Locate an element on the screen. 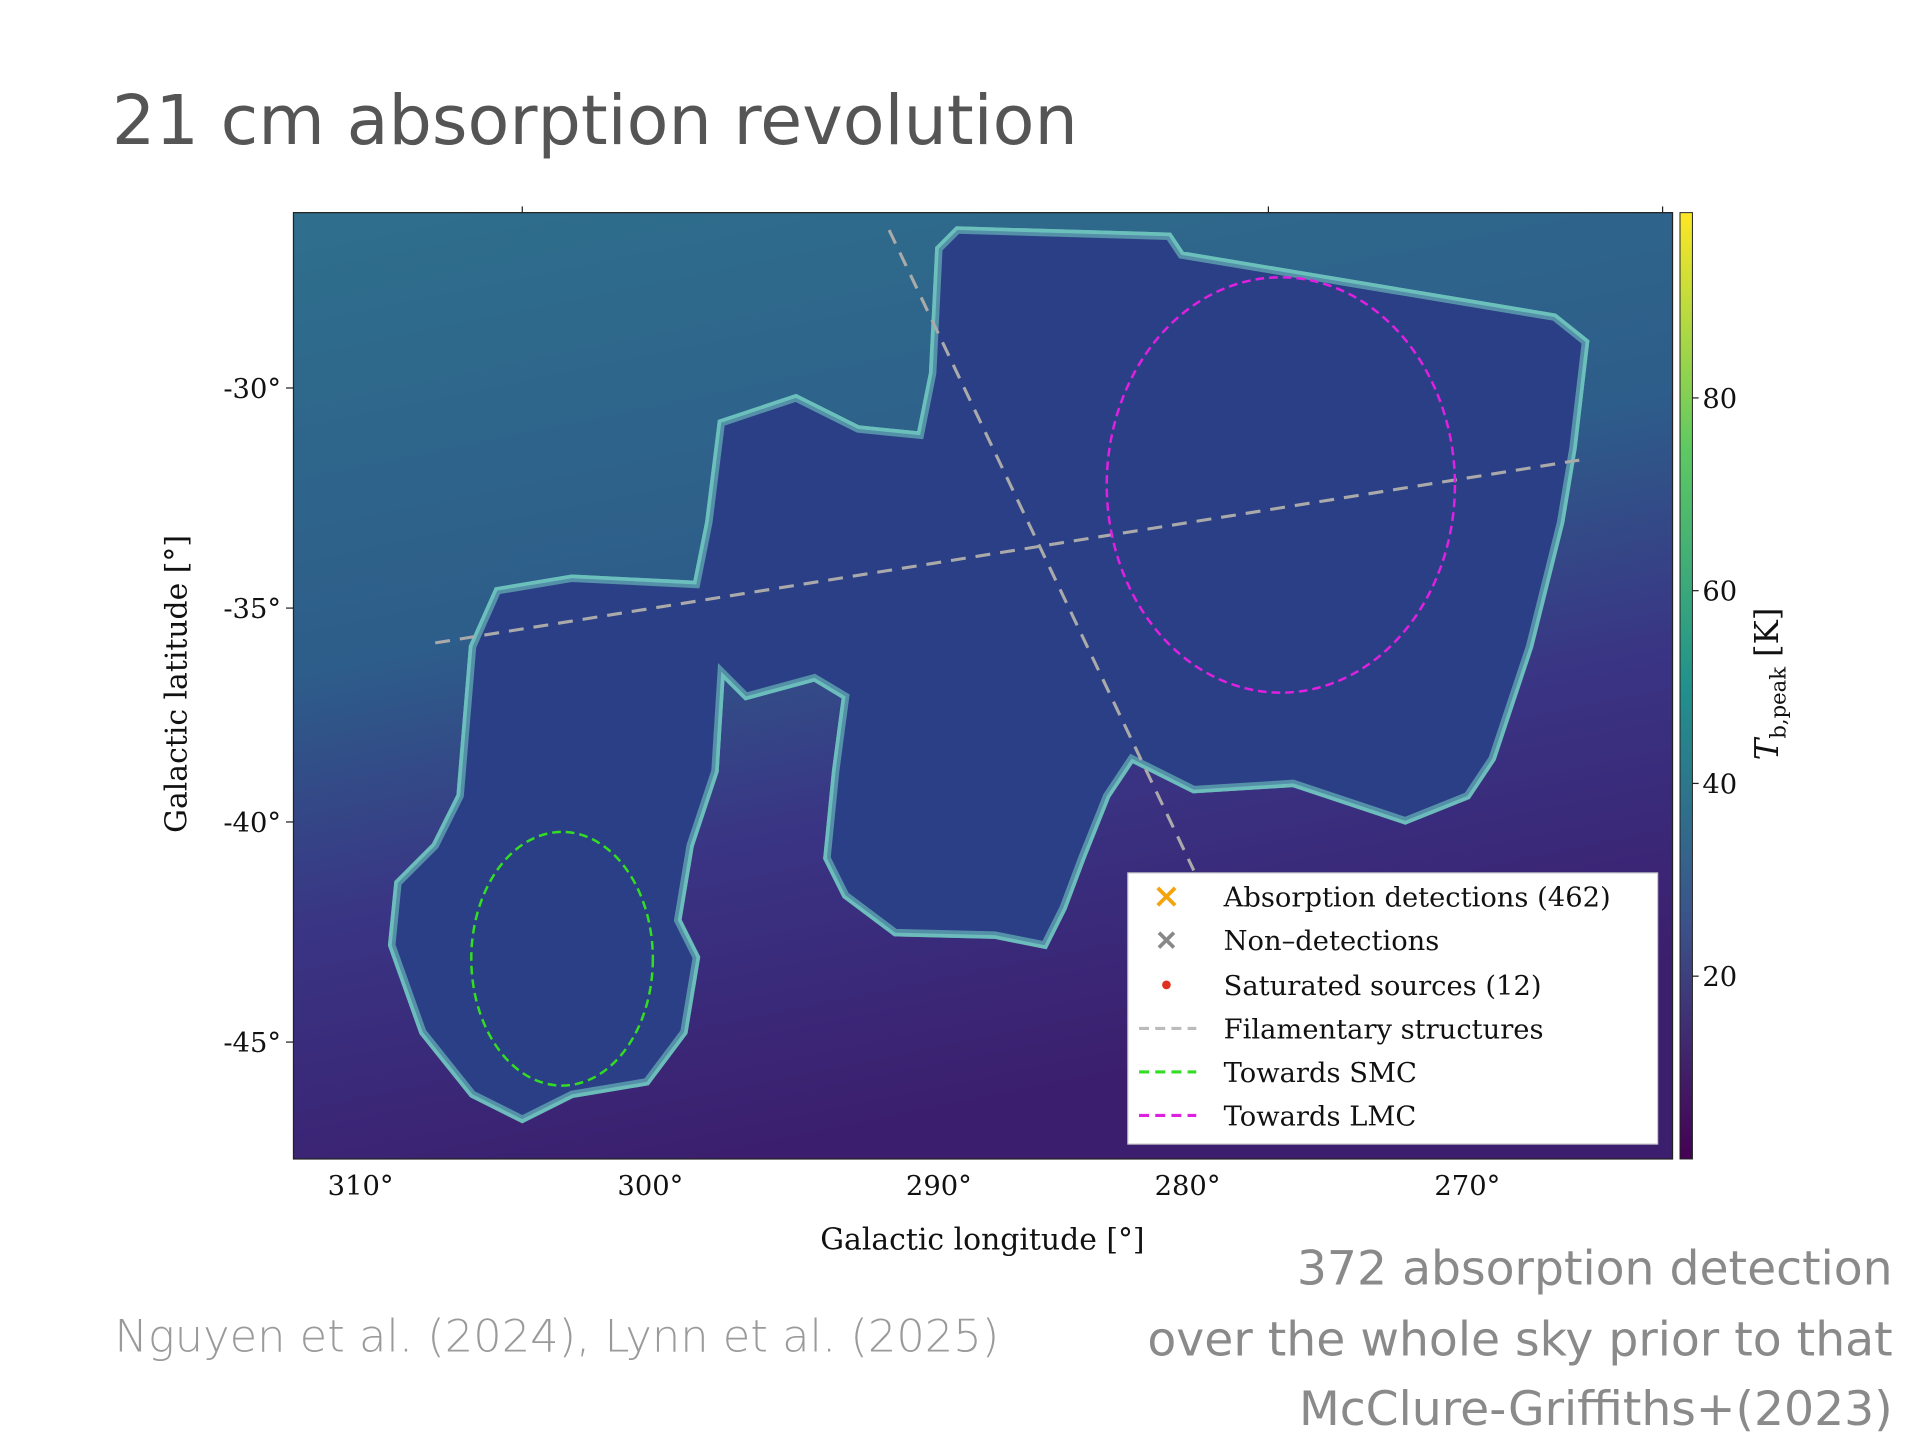 This screenshot has height=1440, width=1920. x-tick-label: 290° is located at coordinates (939, 1186).